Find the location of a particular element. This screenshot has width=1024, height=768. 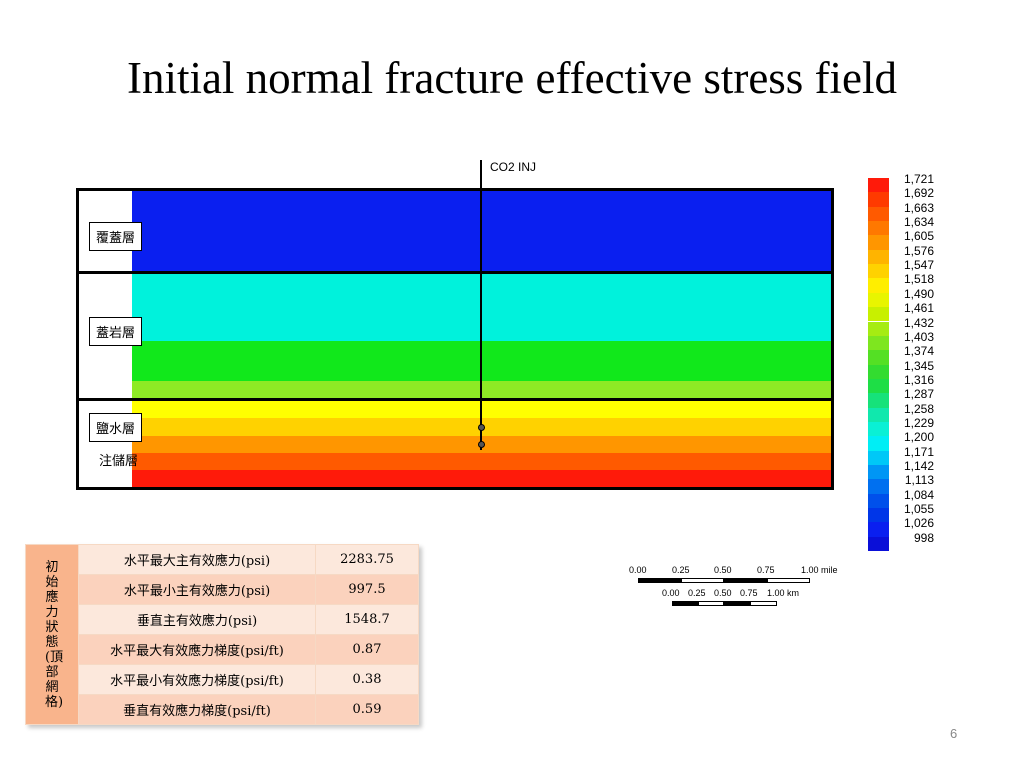

mile-tick-label: 0.50 is located at coordinates (723, 570).